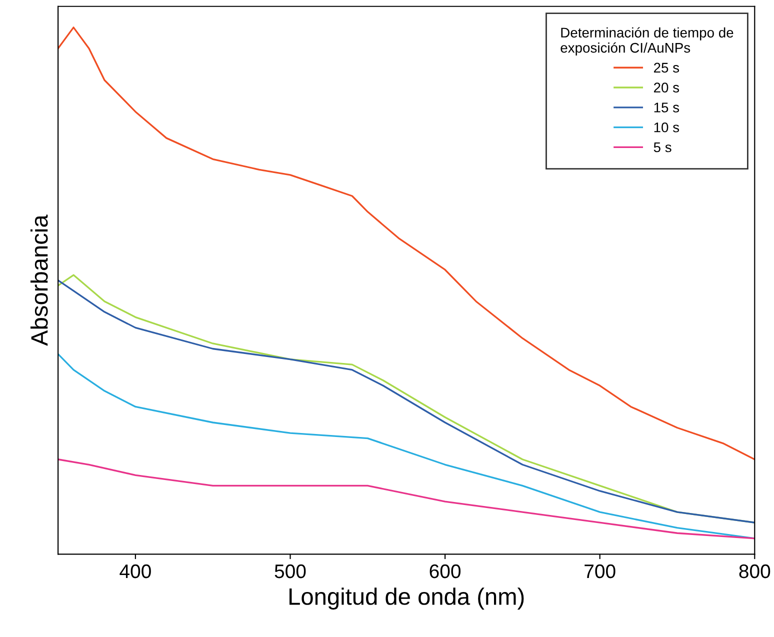 The image size is (774, 637). What do you see at coordinates (647, 41) in the screenshot?
I see `legend-title: Determinación de tiempo de exposición CI/AuNPs` at bounding box center [647, 41].